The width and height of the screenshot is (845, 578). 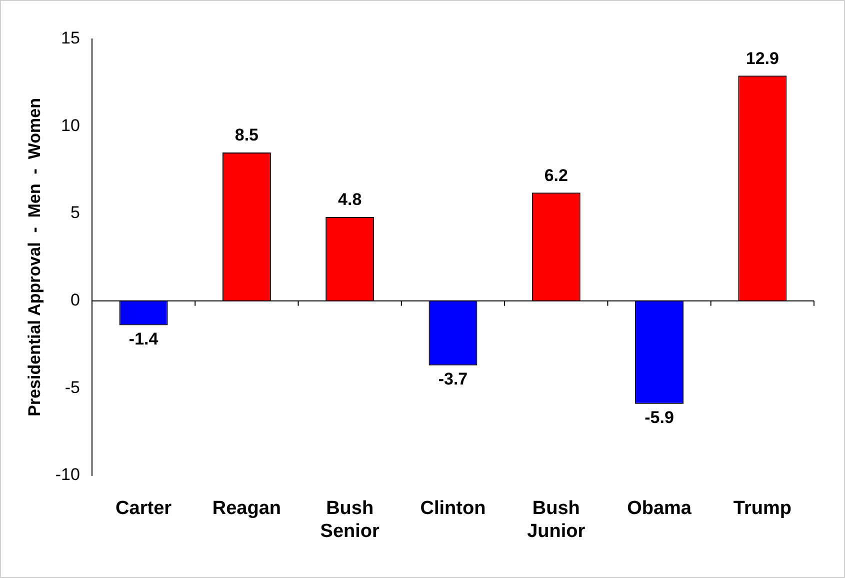 What do you see at coordinates (246, 135) in the screenshot?
I see `data-label: 8.5` at bounding box center [246, 135].